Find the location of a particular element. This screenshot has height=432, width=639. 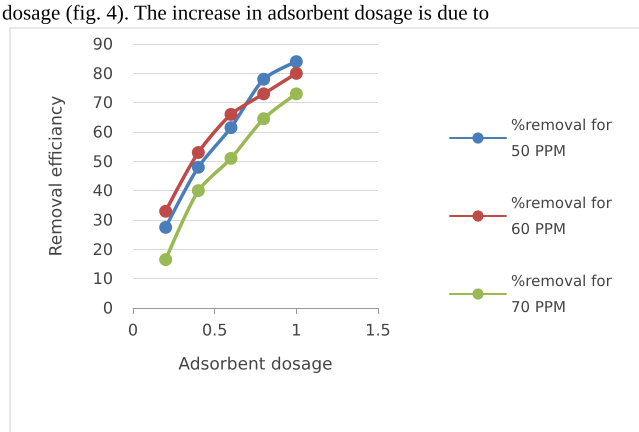

text: dosage (fig. 4). The increase in adsorbent dosage is due to is located at coordinates (246, 12).